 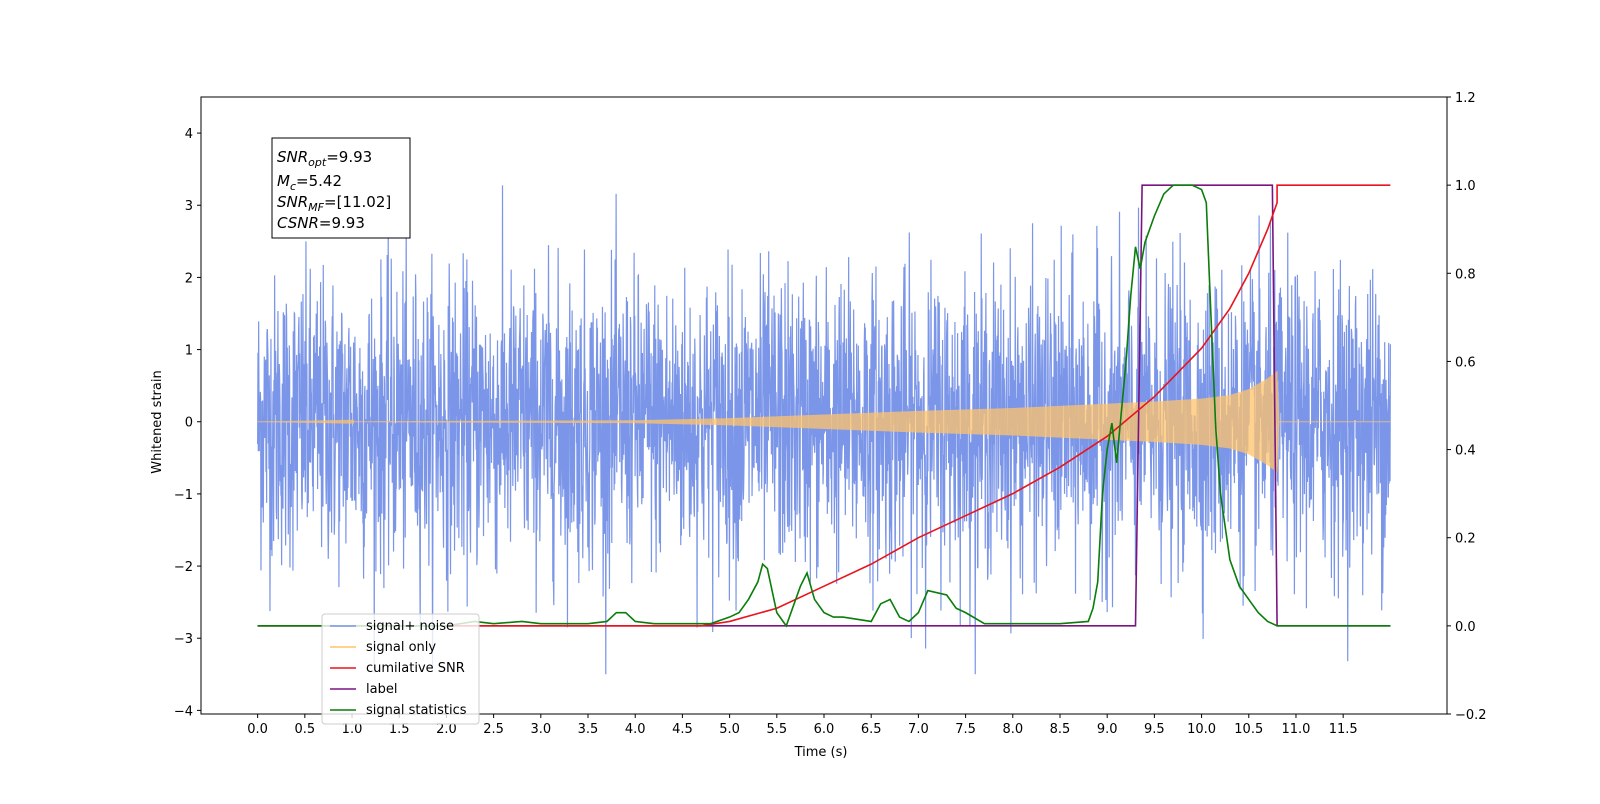 I want to click on x-tick-label: 9.5, so click(x=1154, y=729).